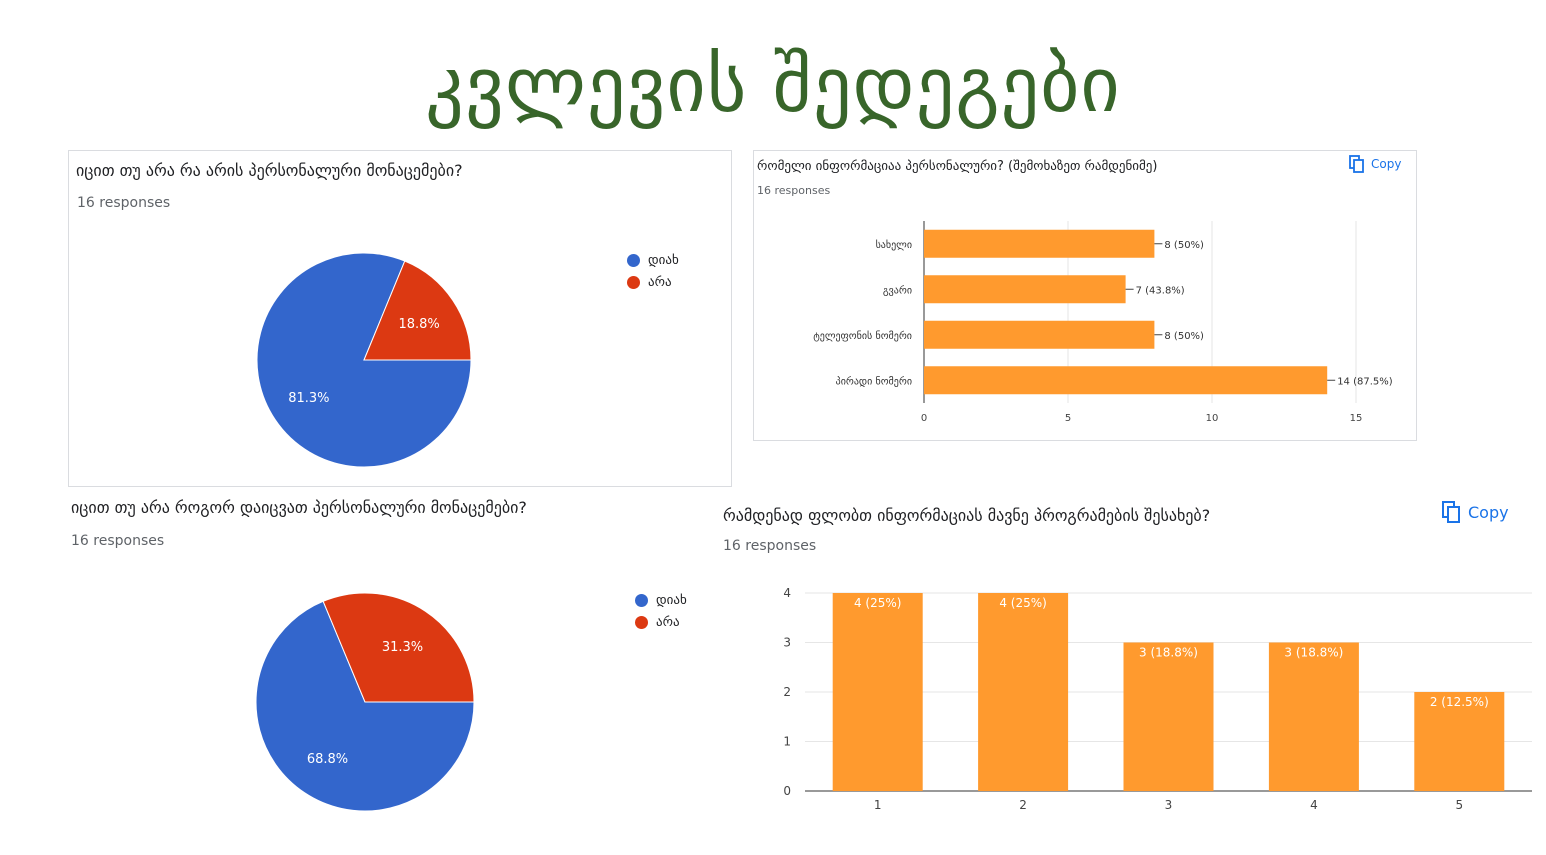 The width and height of the screenshot is (1546, 855). Describe the element at coordinates (787, 742) in the screenshot. I see `y-tick-label: 1` at that location.